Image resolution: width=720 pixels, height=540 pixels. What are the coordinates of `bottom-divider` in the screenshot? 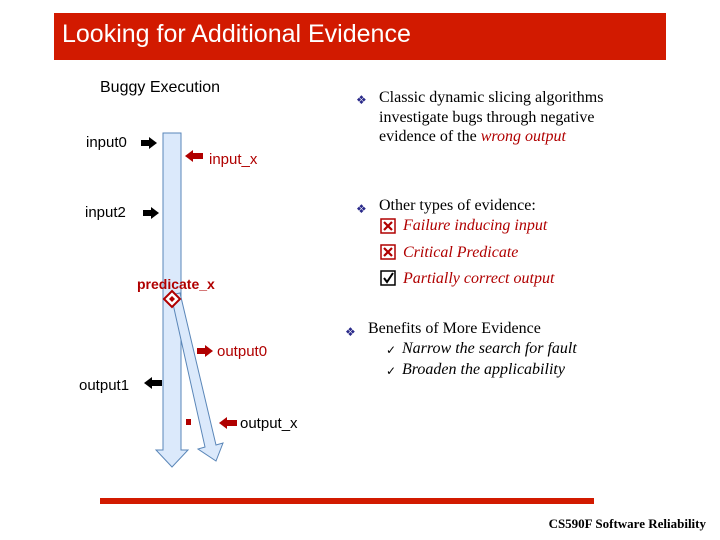 It's located at (347, 501).